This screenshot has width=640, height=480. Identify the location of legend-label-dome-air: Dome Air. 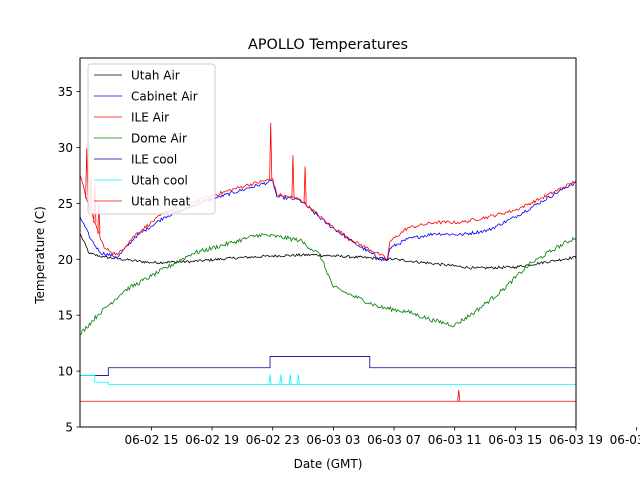
(159, 139).